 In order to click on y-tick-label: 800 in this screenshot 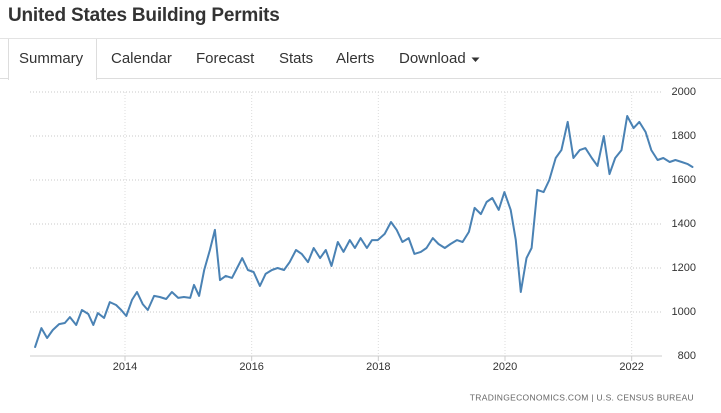, I will do `click(687, 356)`.